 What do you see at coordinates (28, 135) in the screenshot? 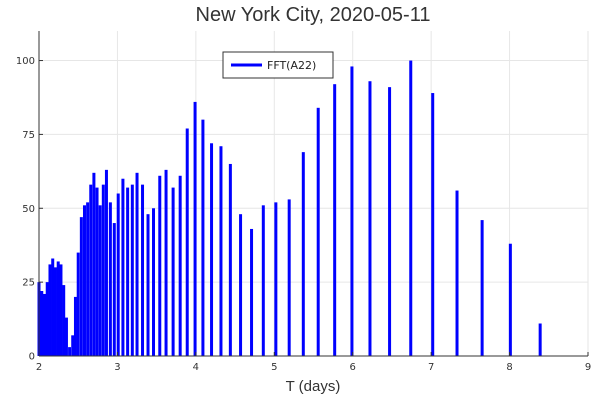
I see `y-tick-label: 75` at bounding box center [28, 135].